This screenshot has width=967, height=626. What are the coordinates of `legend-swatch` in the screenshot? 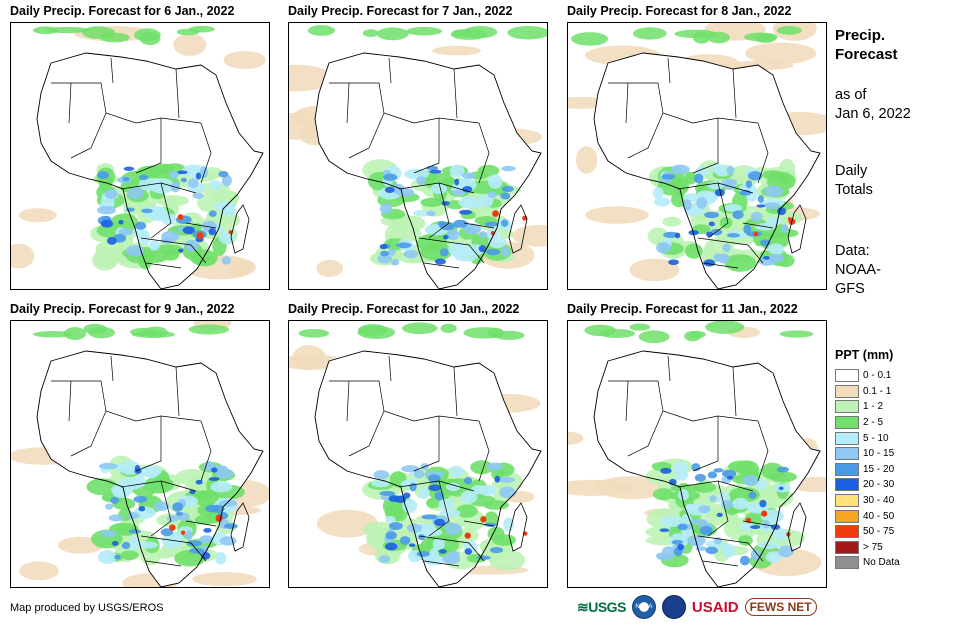 It's located at (847, 407).